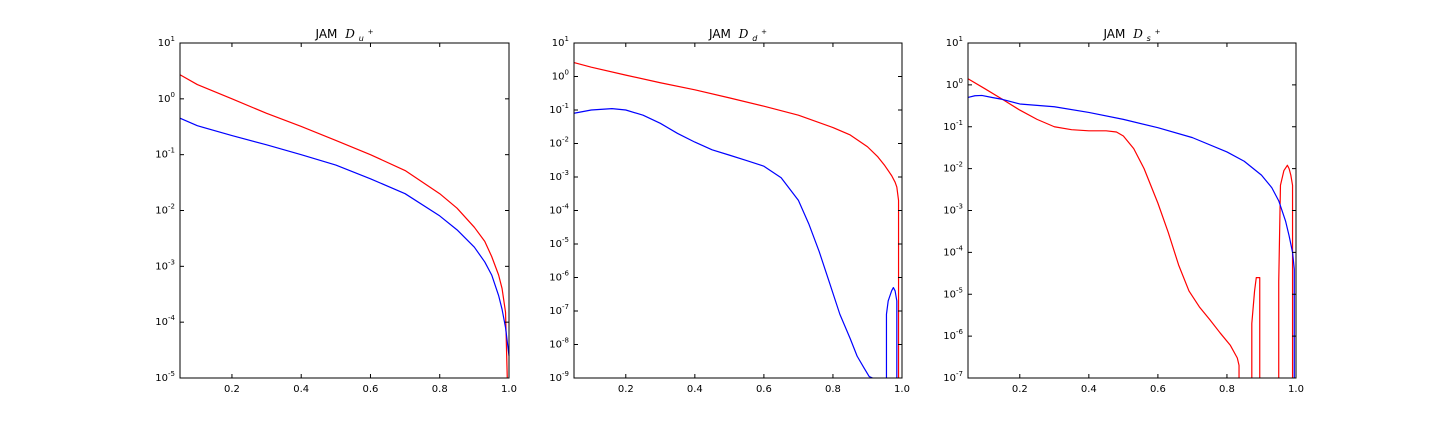  What do you see at coordinates (1020, 389) in the screenshot?
I see `x-tick-label: 0.2` at bounding box center [1020, 389].